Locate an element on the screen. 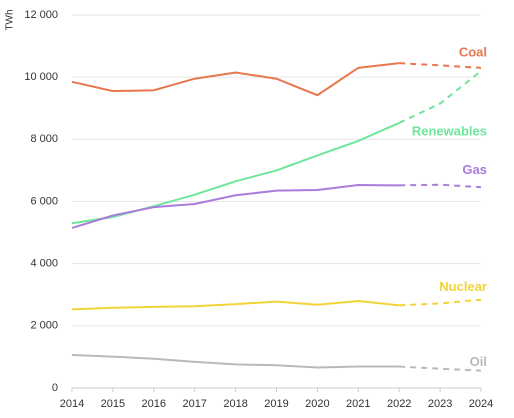 The image size is (514, 418). series-label: Gas is located at coordinates (474, 169).